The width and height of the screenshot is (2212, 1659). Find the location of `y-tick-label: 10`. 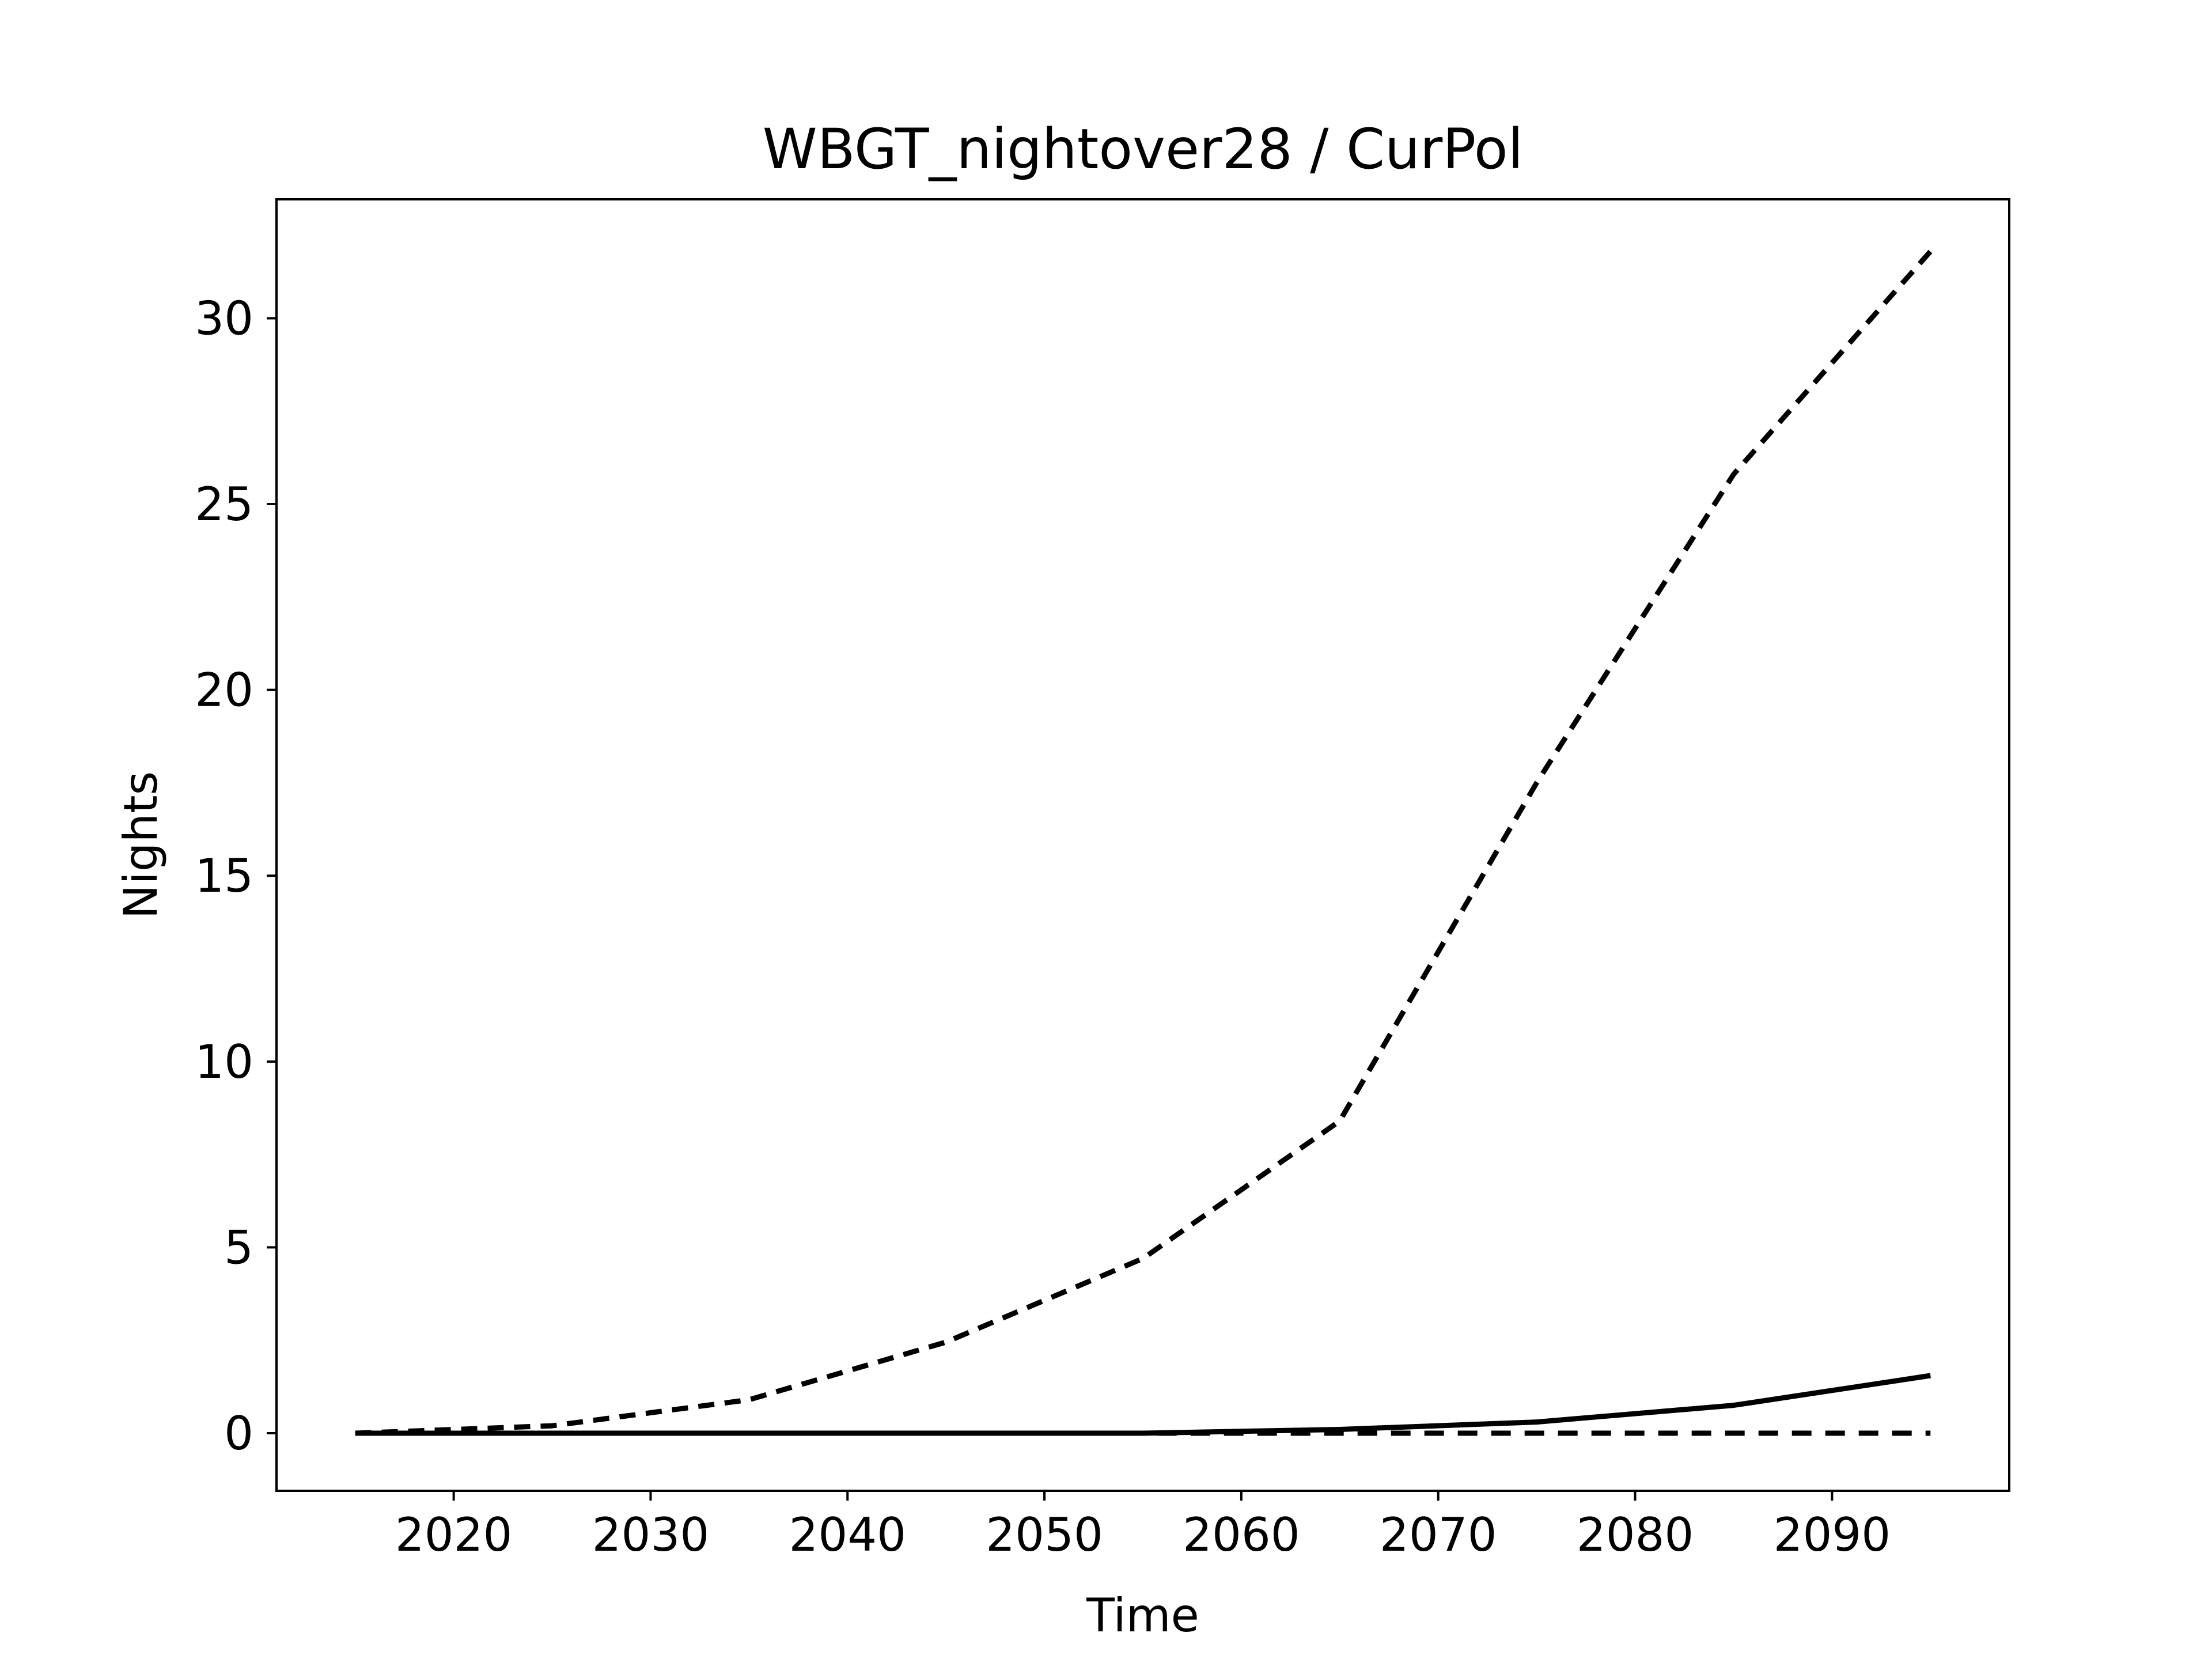

y-tick-label: 10 is located at coordinates (224, 1062).